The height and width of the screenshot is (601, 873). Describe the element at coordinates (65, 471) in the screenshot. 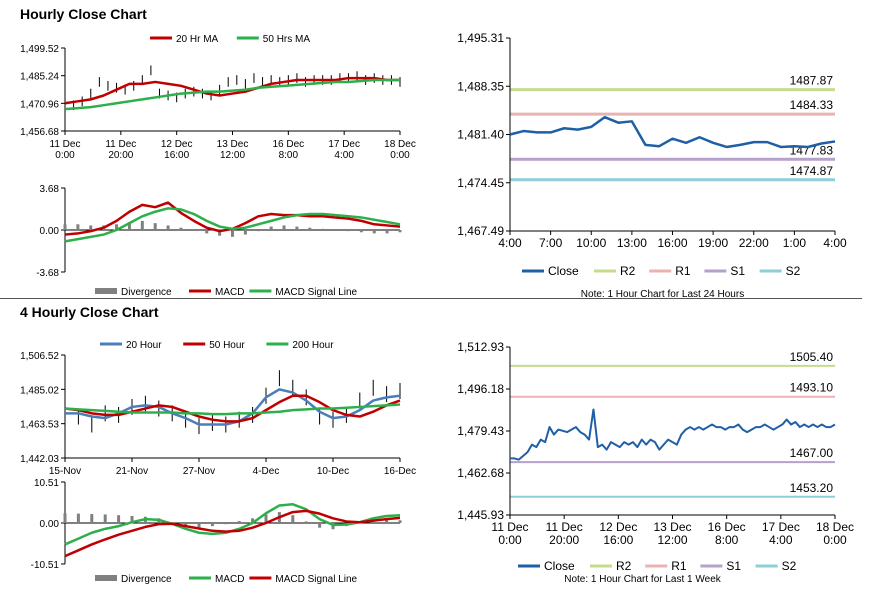

I see `x-tick-label: 15-Nov` at that location.